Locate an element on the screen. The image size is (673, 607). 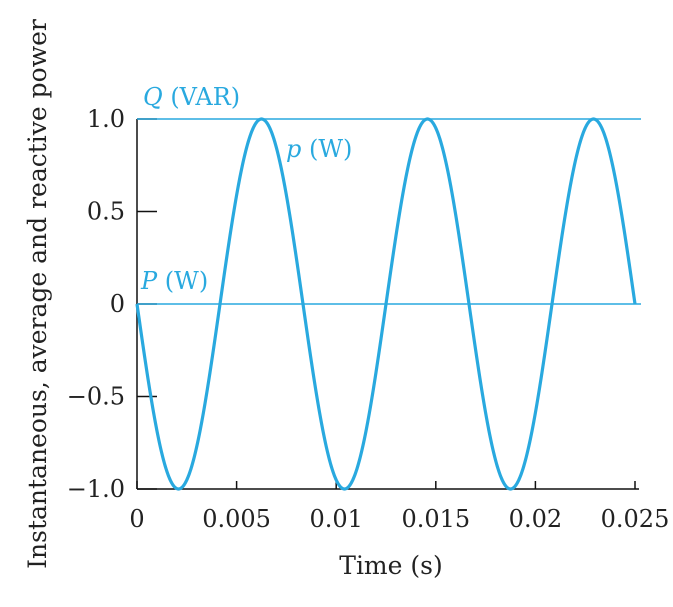
y-tick-label: −1.0 is located at coordinates (96, 489).